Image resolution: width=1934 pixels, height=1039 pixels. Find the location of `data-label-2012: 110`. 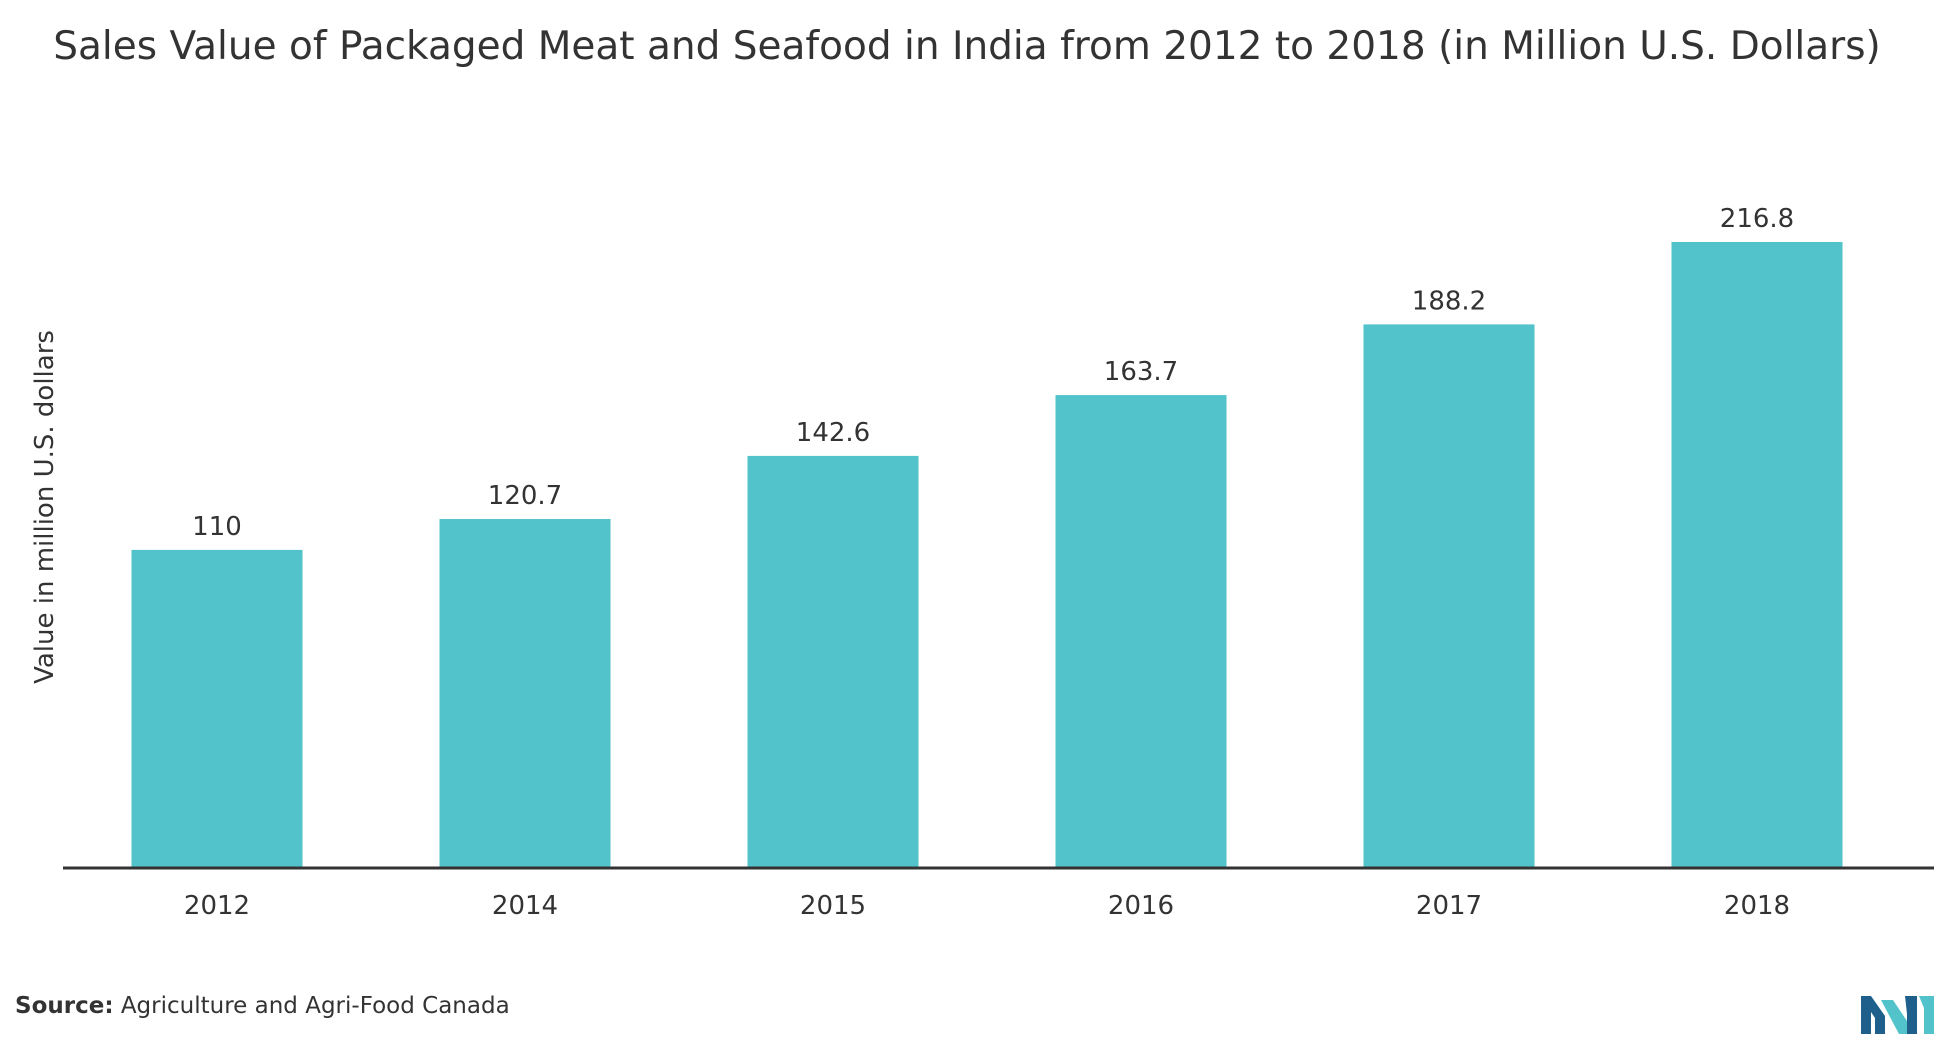

data-label-2012: 110 is located at coordinates (217, 527).